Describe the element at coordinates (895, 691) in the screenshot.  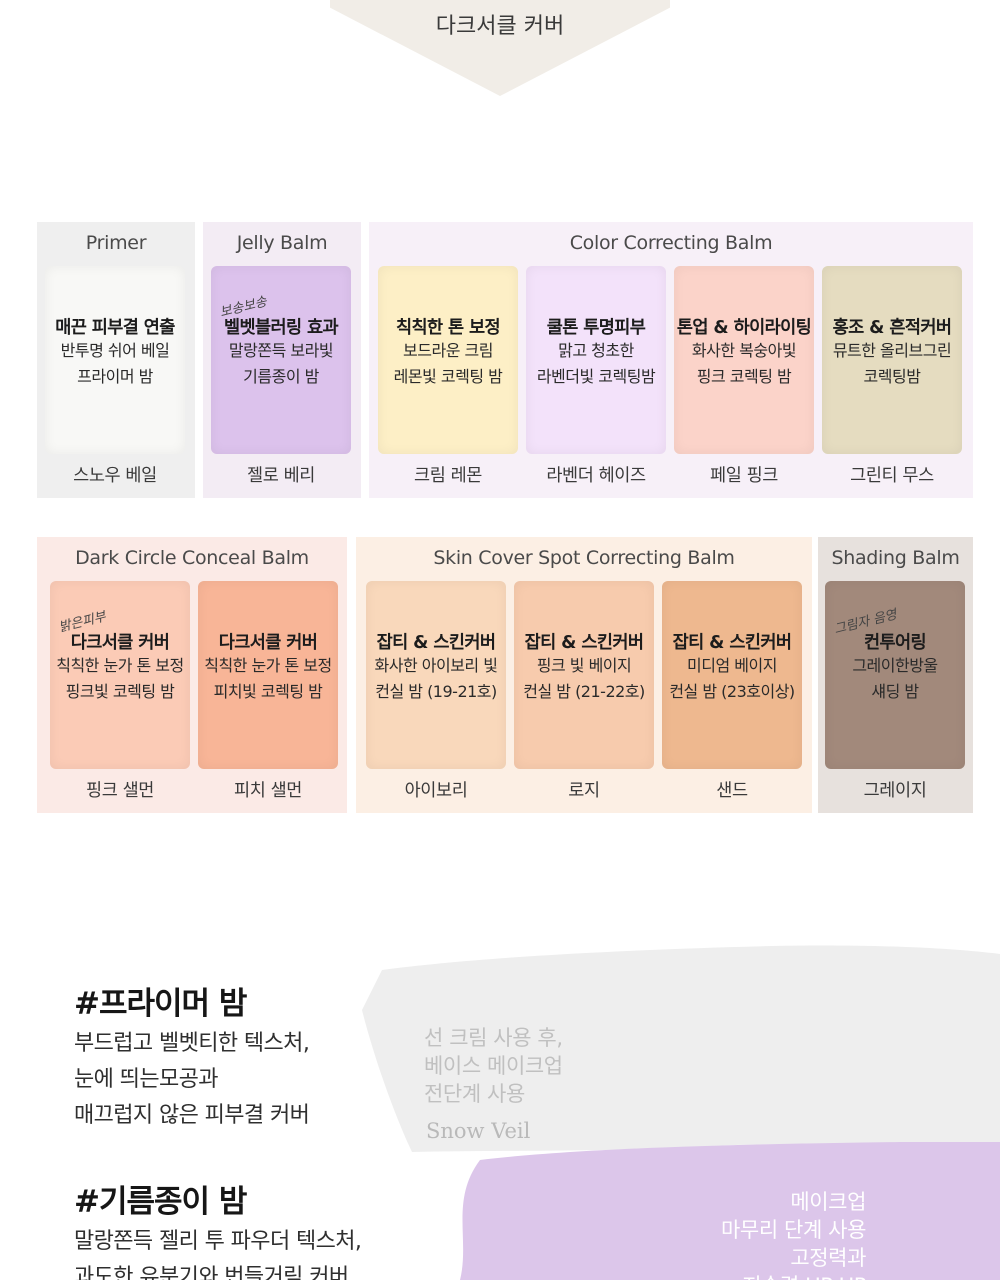
I see `swatch-description-line: 섀딩 밤` at that location.